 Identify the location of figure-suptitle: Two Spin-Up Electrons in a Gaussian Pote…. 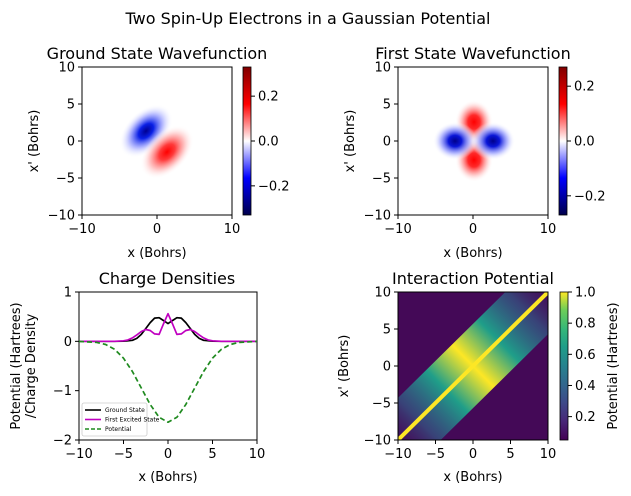
(308, 18).